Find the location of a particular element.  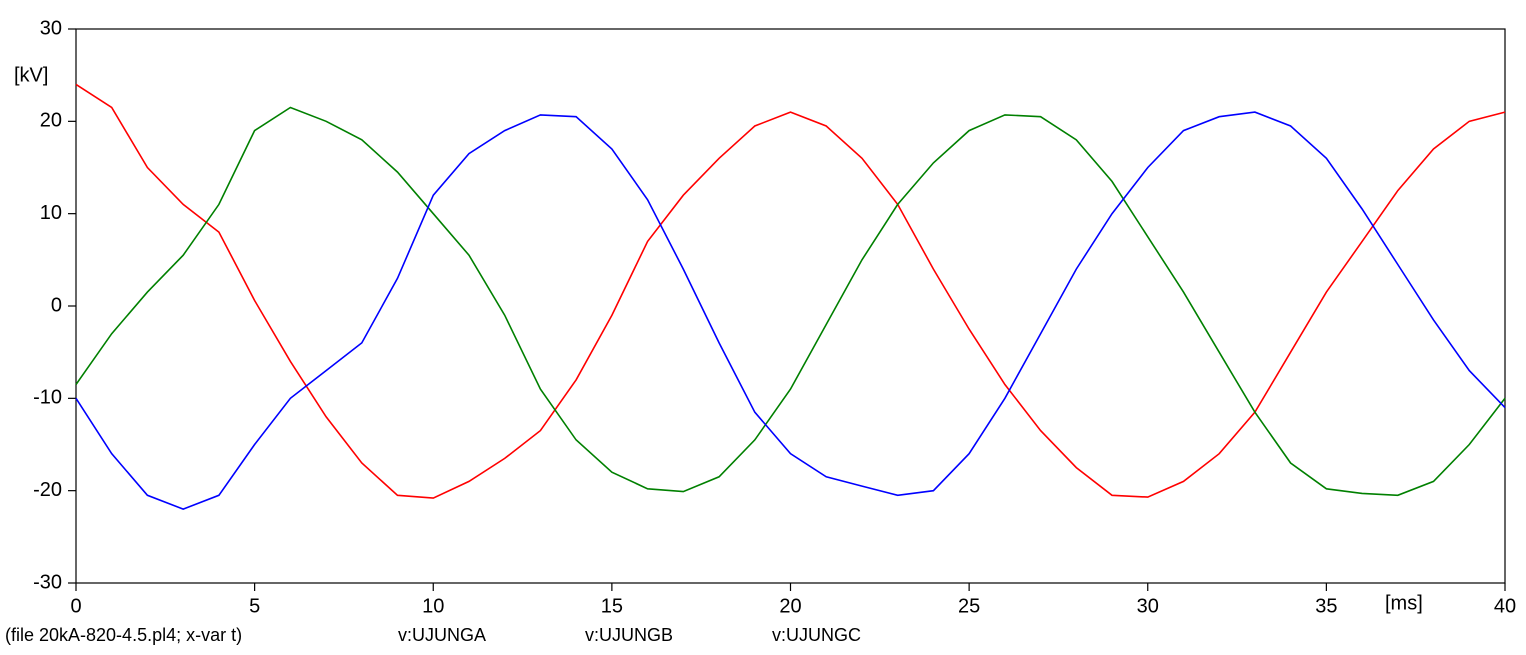

y-tick-label: 20 is located at coordinates (51, 121).